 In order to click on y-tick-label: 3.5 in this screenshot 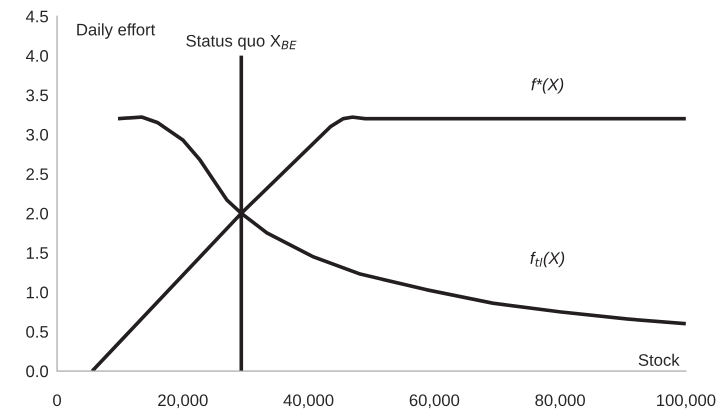, I will do `click(37, 95)`.